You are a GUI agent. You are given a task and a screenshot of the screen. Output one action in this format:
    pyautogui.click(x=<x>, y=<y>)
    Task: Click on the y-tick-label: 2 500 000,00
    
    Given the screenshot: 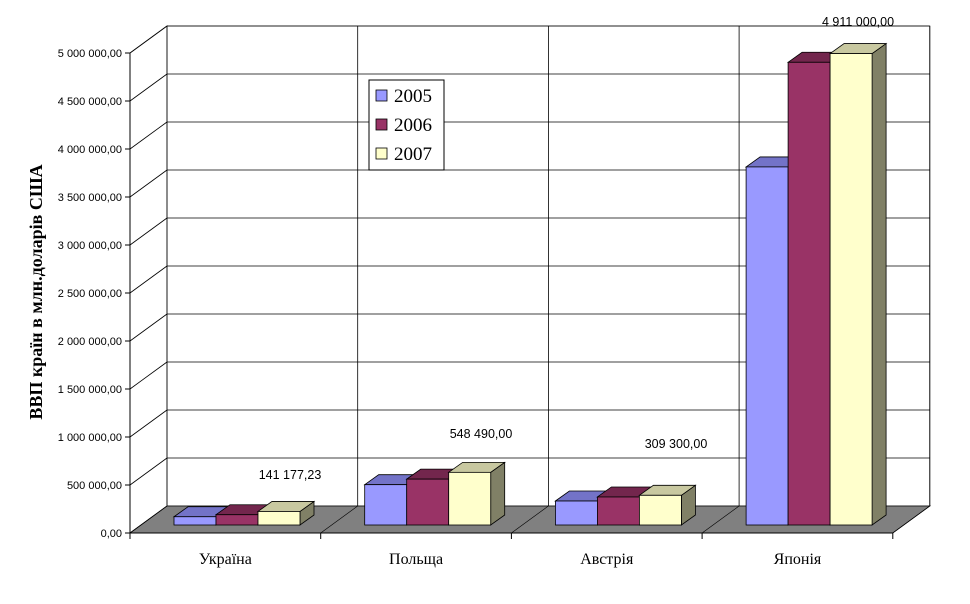 What is the action you would take?
    pyautogui.click(x=90, y=294)
    